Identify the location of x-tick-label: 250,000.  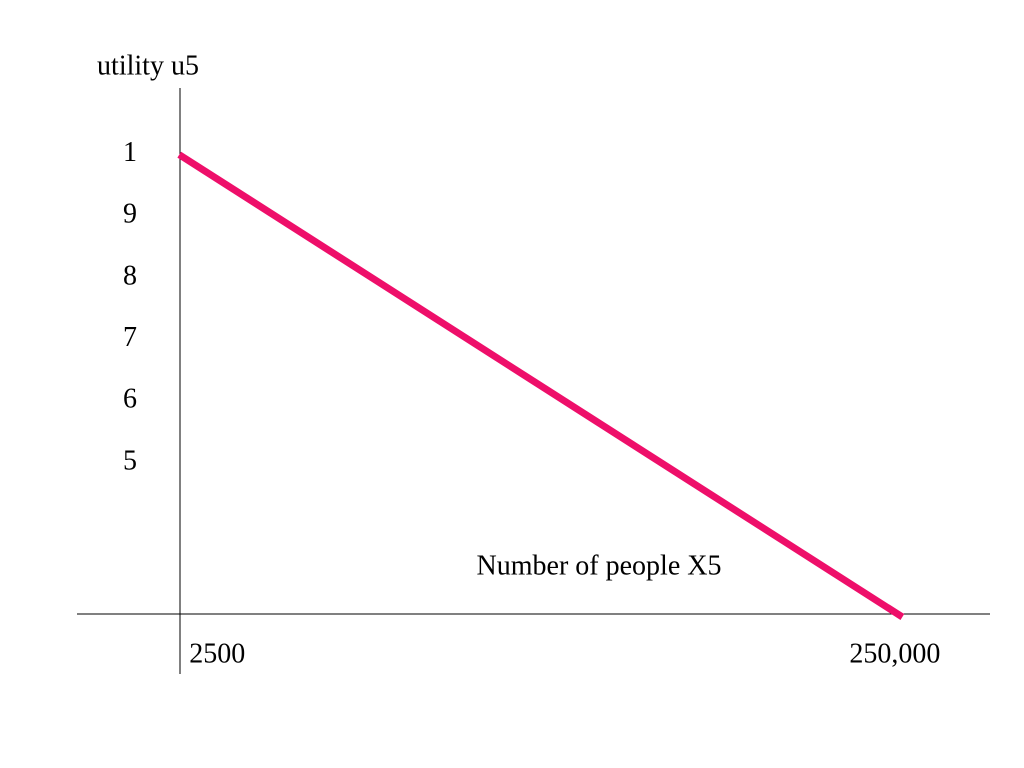
(894, 653).